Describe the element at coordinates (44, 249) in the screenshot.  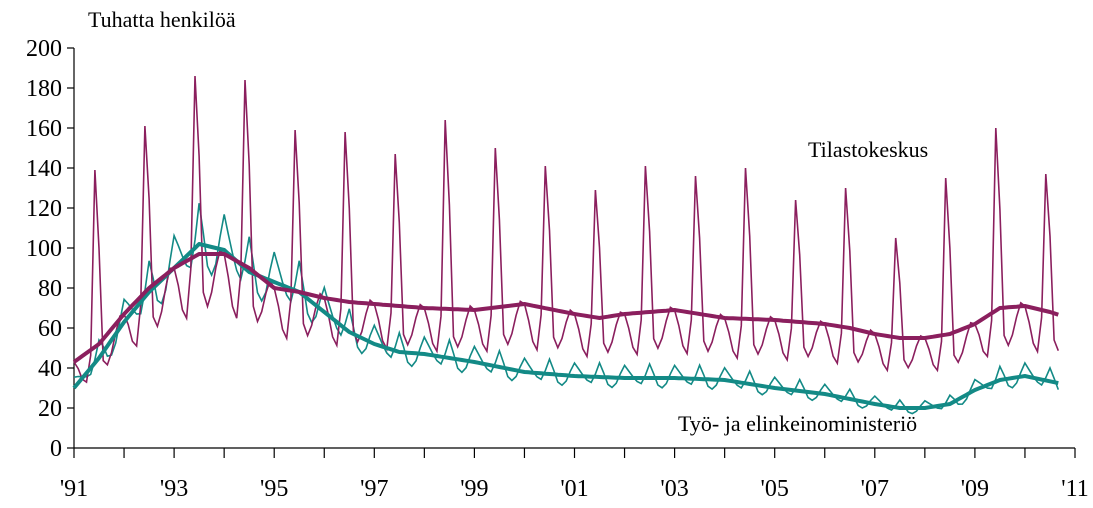
I see `y-tick-label: 100` at that location.